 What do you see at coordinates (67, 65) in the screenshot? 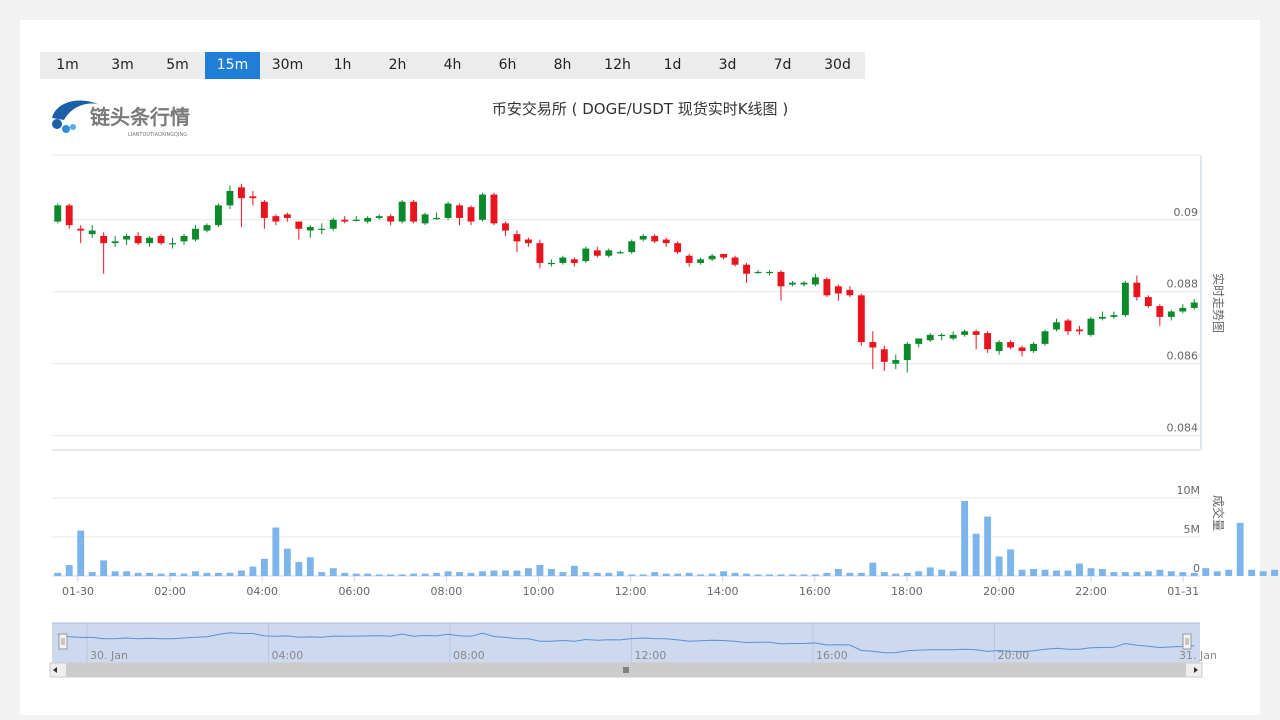
I see `timeframe-button-1m: 1m` at bounding box center [67, 65].